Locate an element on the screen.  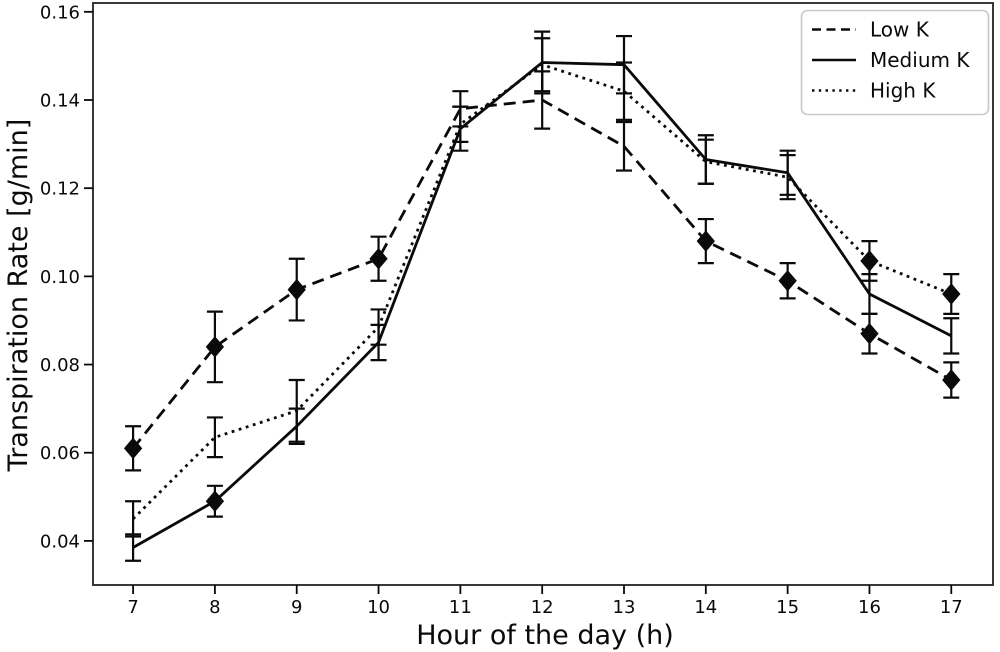
y-axis-label: Transpiration Rate [g/min] is located at coordinates (18, 296).